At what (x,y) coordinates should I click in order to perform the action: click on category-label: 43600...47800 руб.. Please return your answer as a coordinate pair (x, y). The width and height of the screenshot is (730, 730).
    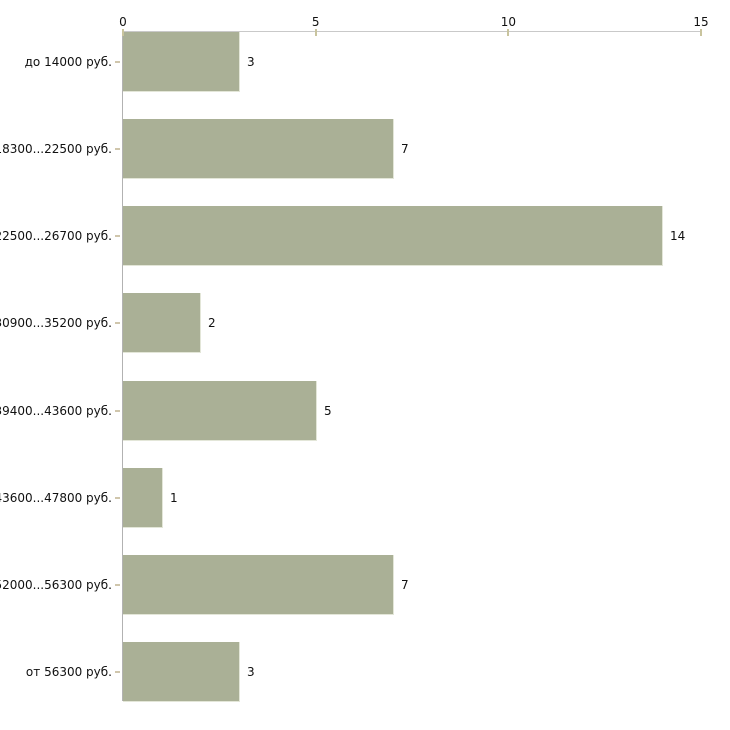
    Looking at the image, I should click on (56, 497).